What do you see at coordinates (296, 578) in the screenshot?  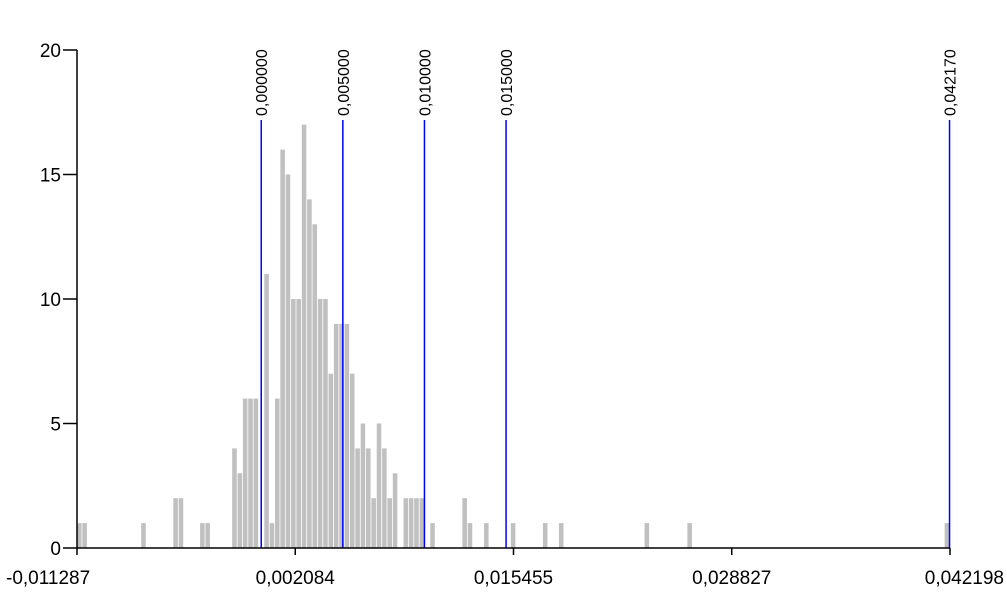 I see `x-tick-label: 0,002084` at bounding box center [296, 578].